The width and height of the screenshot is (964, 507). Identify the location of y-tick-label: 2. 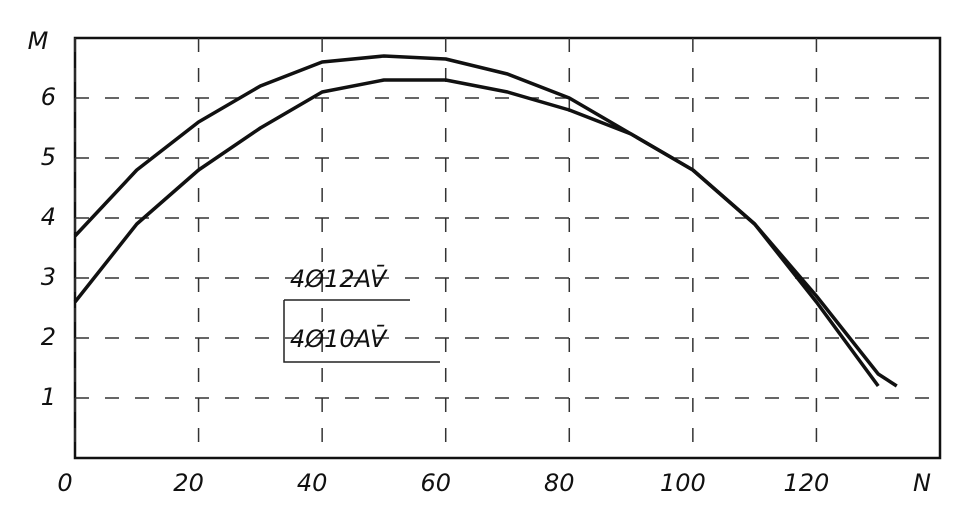
(48, 337).